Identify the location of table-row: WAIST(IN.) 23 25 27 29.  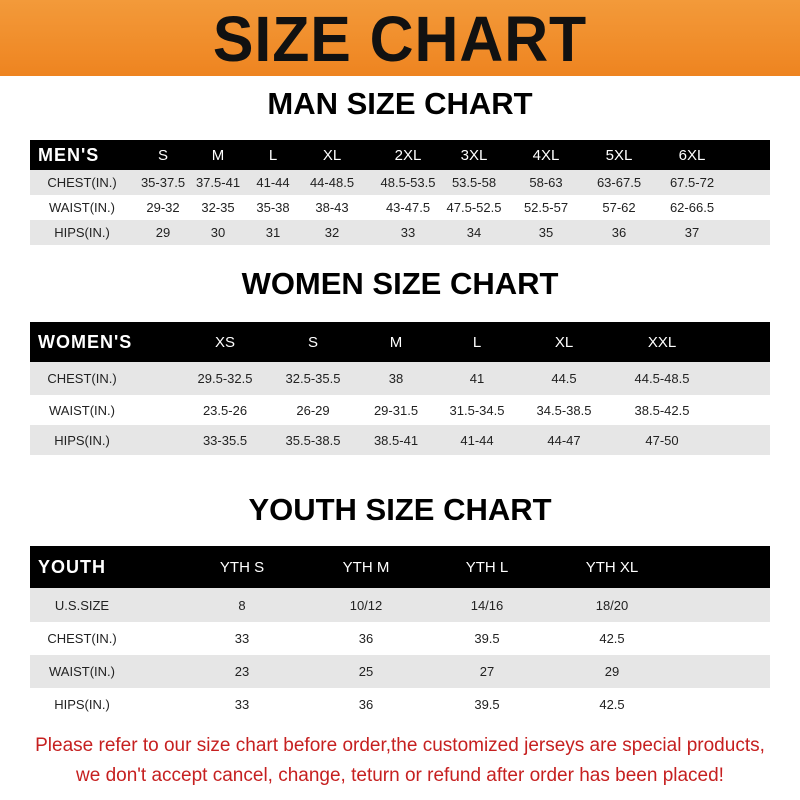
(400, 671).